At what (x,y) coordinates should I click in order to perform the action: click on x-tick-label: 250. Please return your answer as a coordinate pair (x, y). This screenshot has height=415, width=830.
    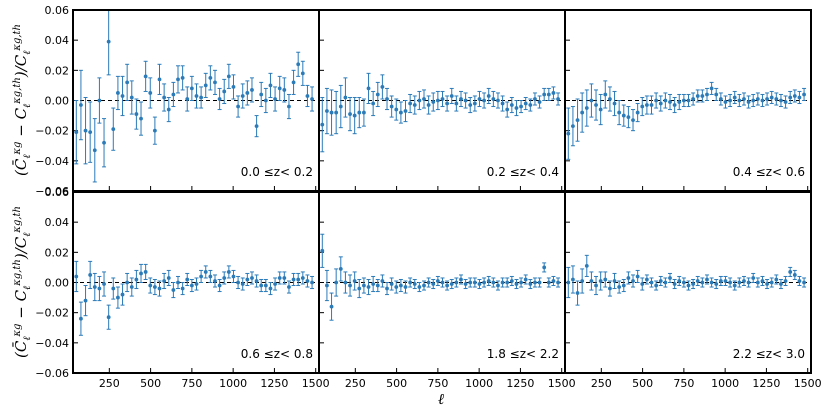
    Looking at the image, I should click on (355, 383).